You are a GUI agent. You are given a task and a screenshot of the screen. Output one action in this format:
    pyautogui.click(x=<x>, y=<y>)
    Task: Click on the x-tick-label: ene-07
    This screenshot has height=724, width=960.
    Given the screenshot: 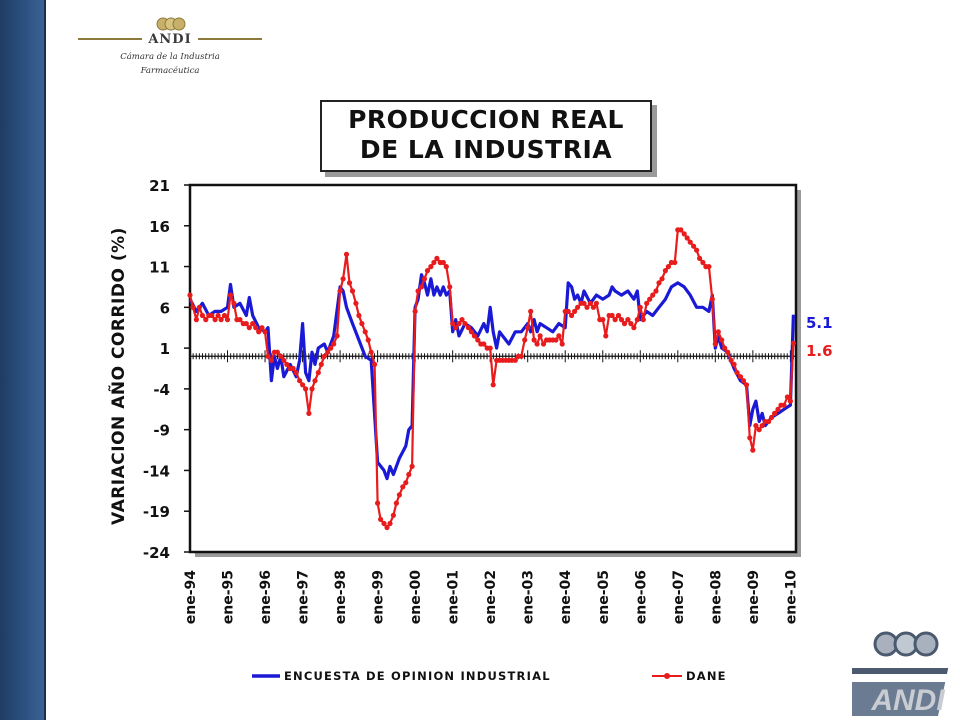 What is the action you would take?
    pyautogui.click(x=679, y=597)
    